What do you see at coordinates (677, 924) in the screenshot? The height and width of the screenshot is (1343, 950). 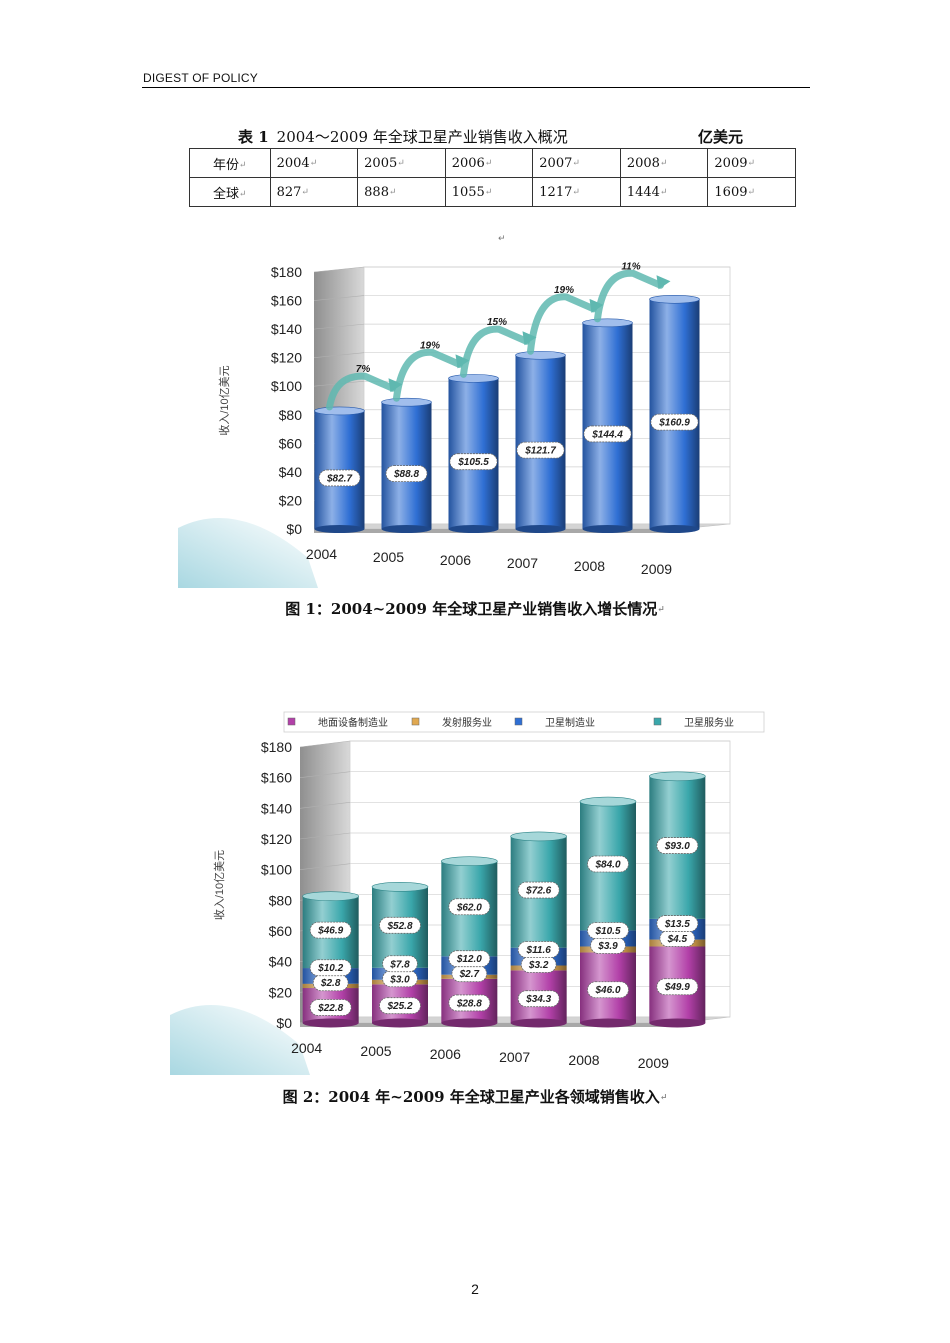 I see `value-label: $13.5` at bounding box center [677, 924].